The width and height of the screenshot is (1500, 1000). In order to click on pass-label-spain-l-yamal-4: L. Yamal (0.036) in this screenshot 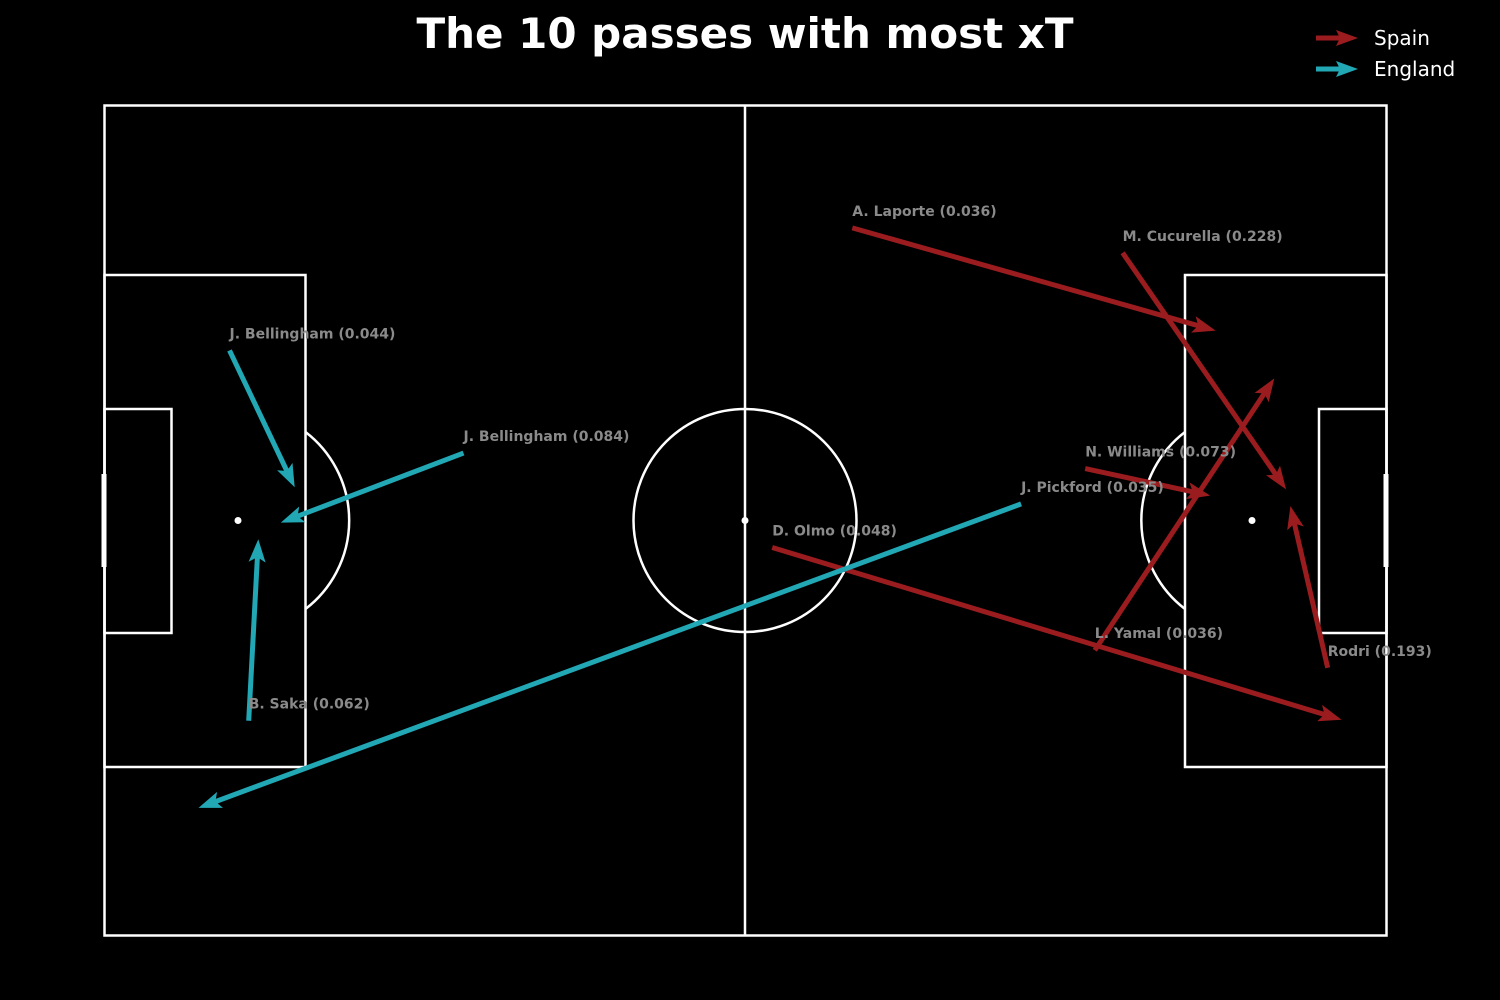, I will do `click(1159, 634)`.